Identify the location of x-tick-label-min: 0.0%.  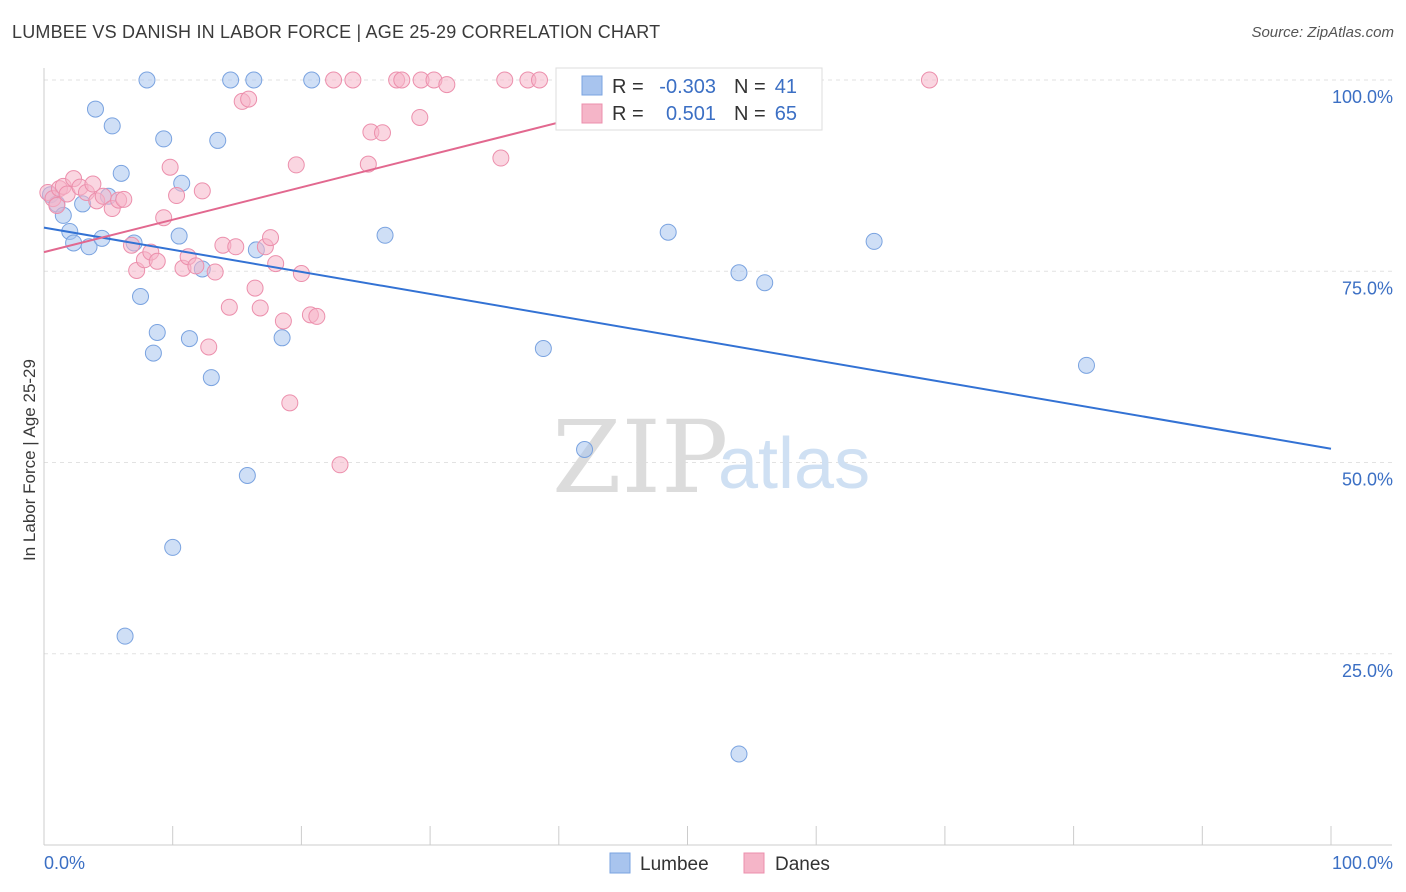
(64, 863).